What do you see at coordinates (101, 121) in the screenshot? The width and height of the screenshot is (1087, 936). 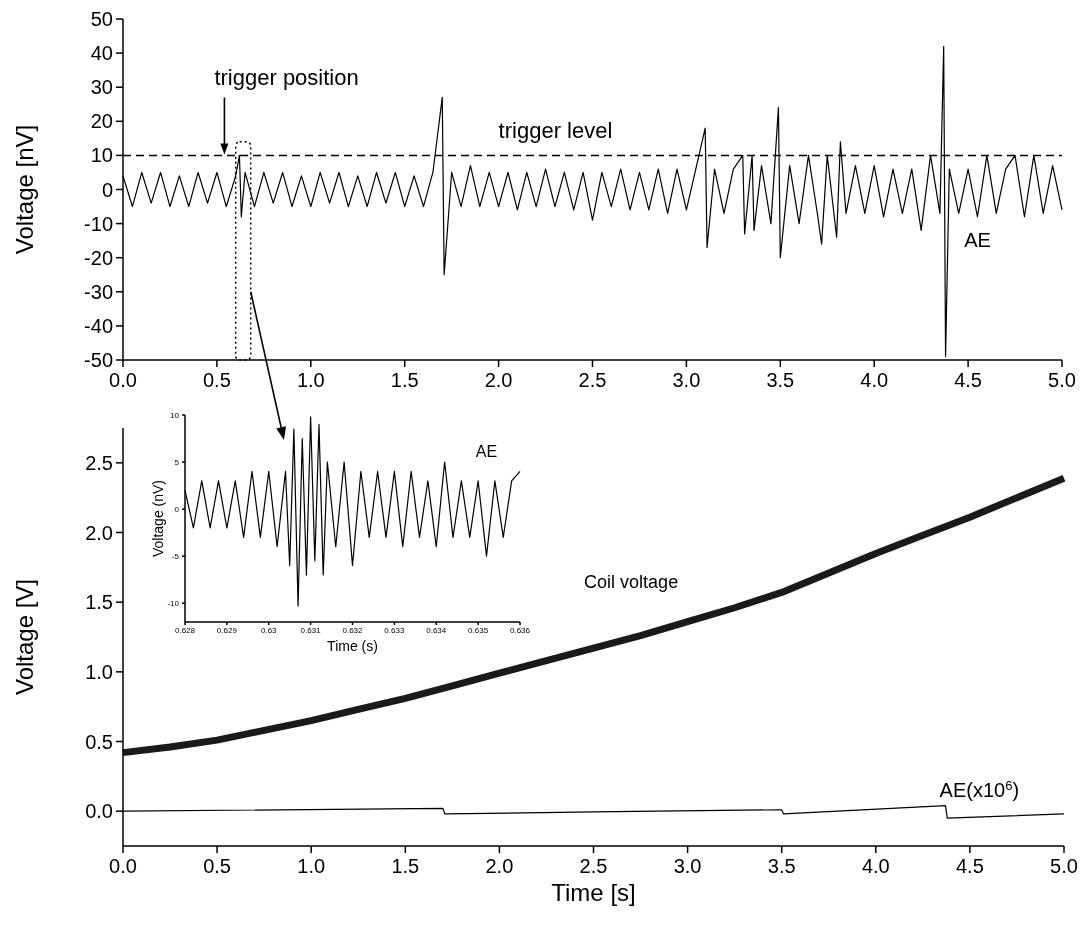 I see `y-tick-label: 20` at bounding box center [101, 121].